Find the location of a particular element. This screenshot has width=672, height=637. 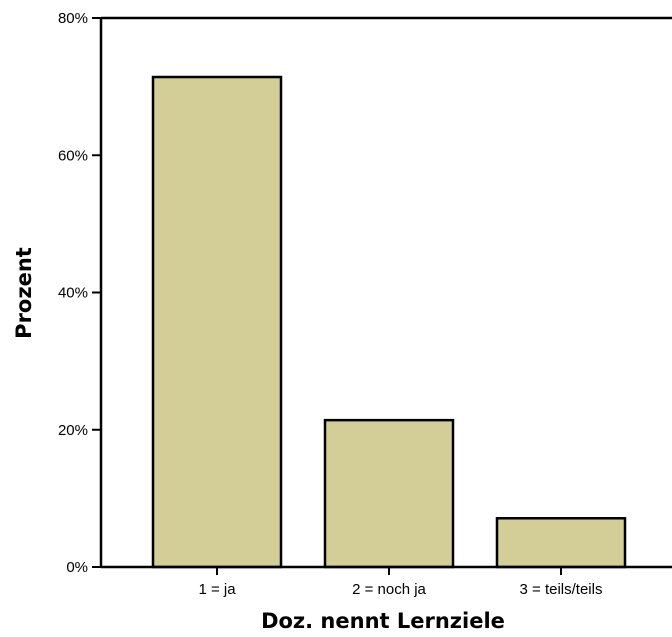

y-tick-label: 60% is located at coordinates (73, 155).